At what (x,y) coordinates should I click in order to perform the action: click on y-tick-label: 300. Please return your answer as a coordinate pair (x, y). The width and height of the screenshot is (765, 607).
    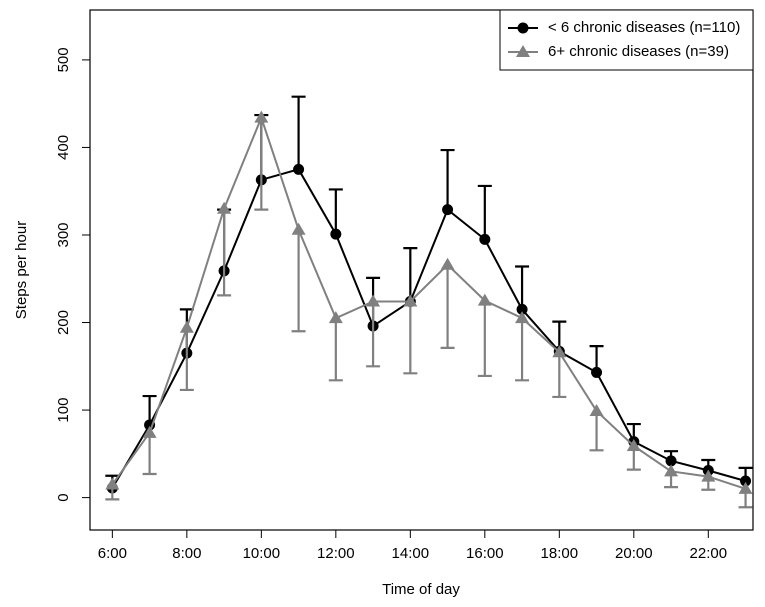
    Looking at the image, I should click on (63, 234).